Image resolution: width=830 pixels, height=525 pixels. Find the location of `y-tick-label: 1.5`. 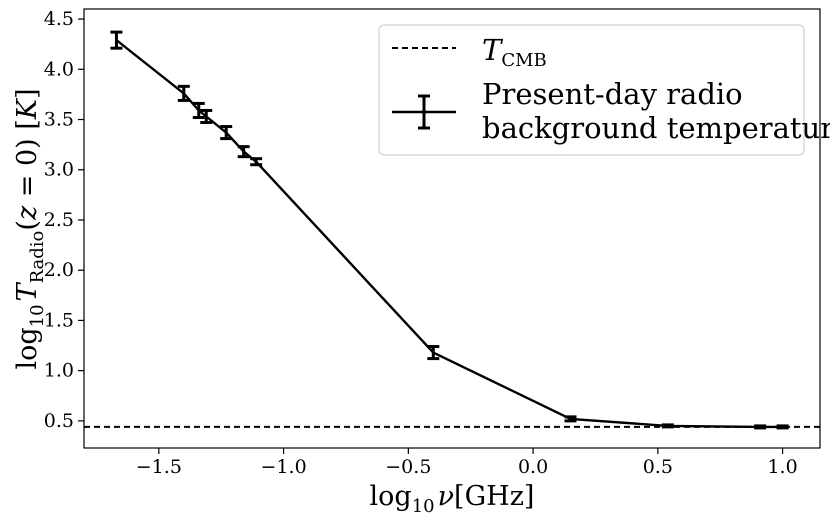

y-tick-label: 1.5 is located at coordinates (59, 320).